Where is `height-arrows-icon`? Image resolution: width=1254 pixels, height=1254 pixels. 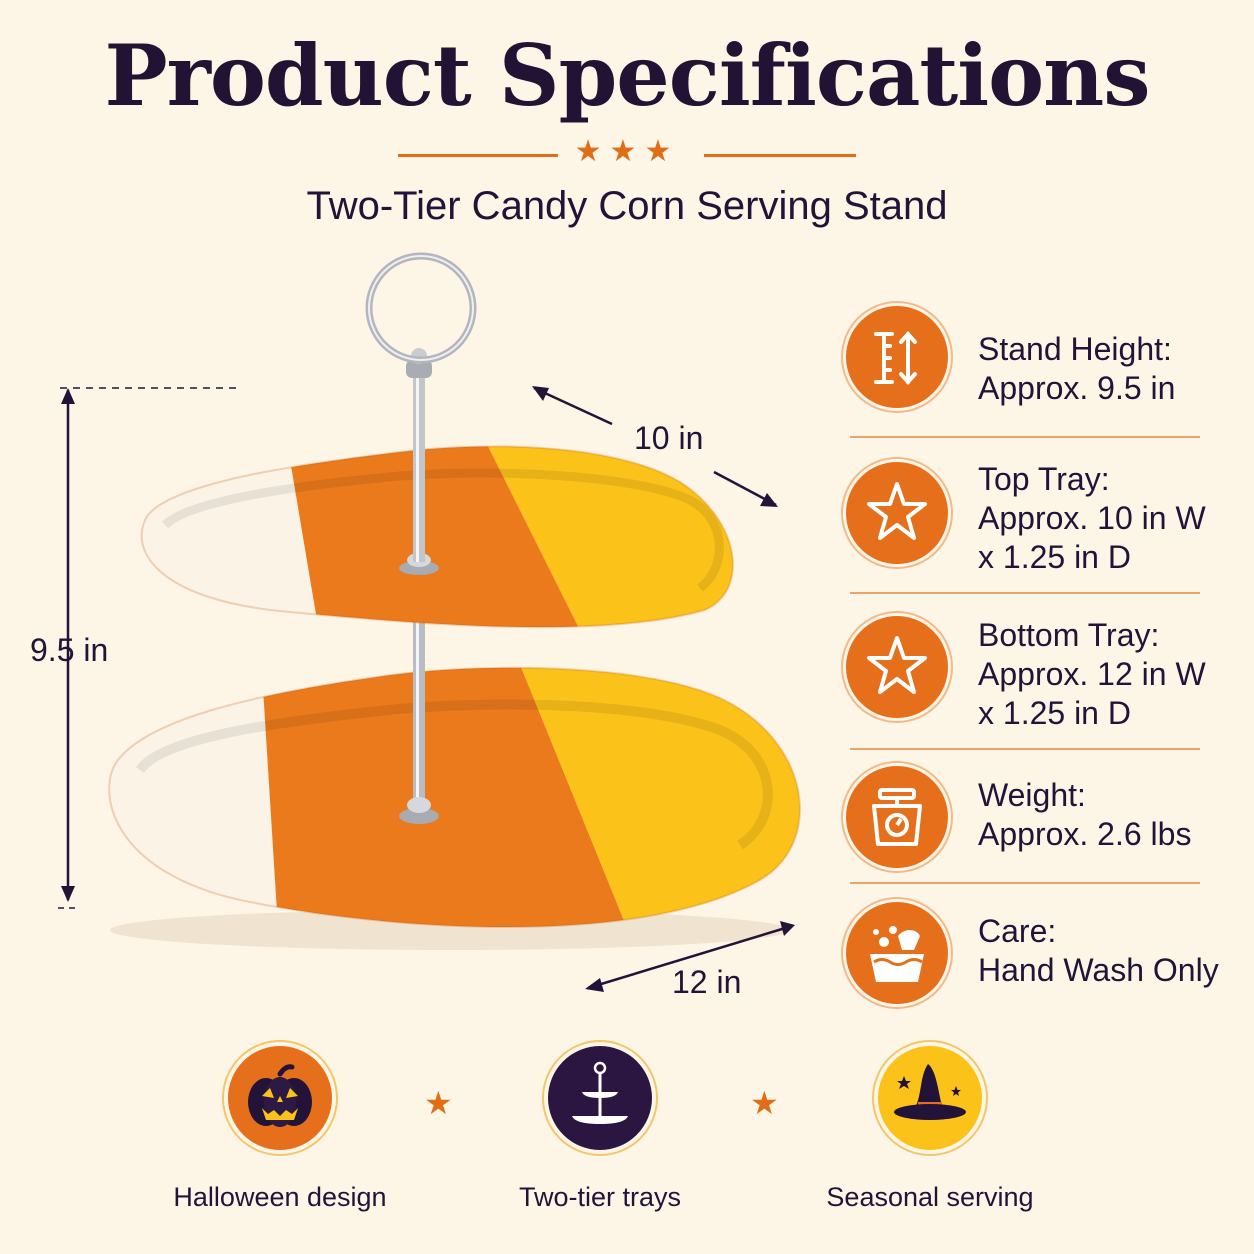
height-arrows-icon is located at coordinates (897, 357).